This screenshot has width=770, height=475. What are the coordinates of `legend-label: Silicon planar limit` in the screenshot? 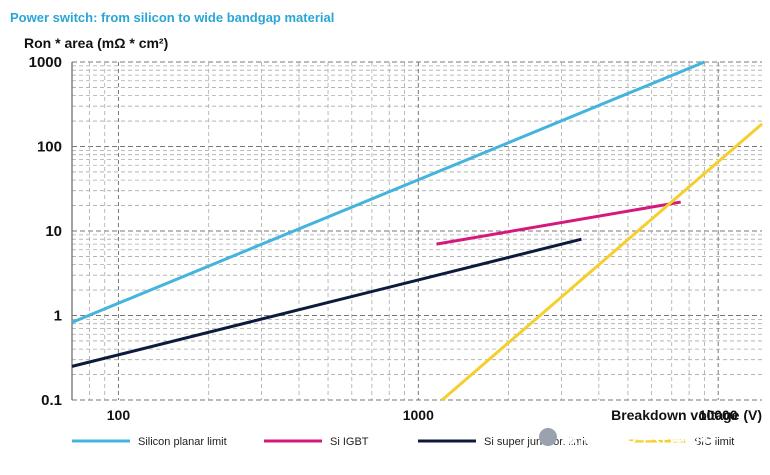 It's located at (182, 442).